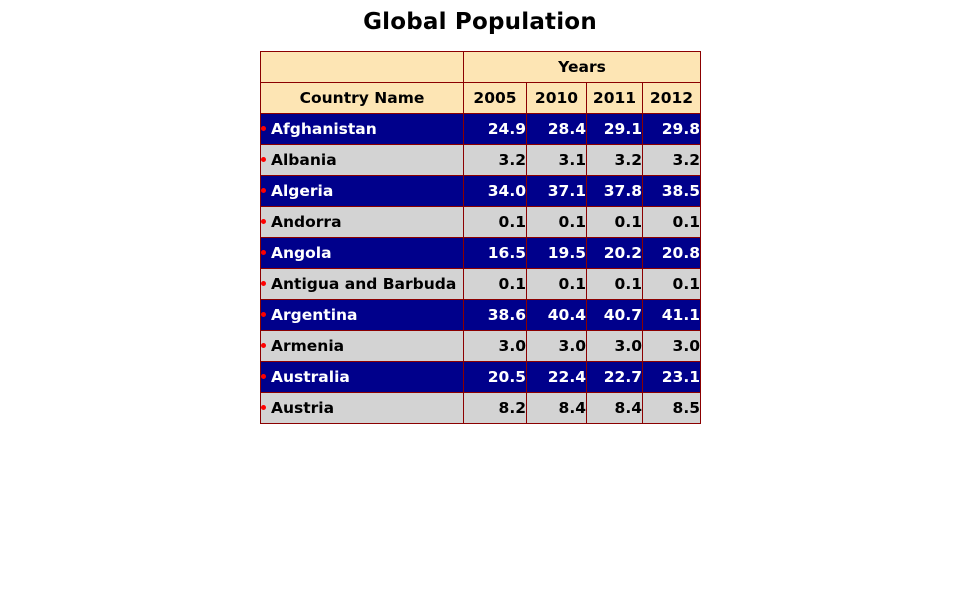 This screenshot has height=600, width=960. I want to click on value-cell-2011: 37.8, so click(614, 191).